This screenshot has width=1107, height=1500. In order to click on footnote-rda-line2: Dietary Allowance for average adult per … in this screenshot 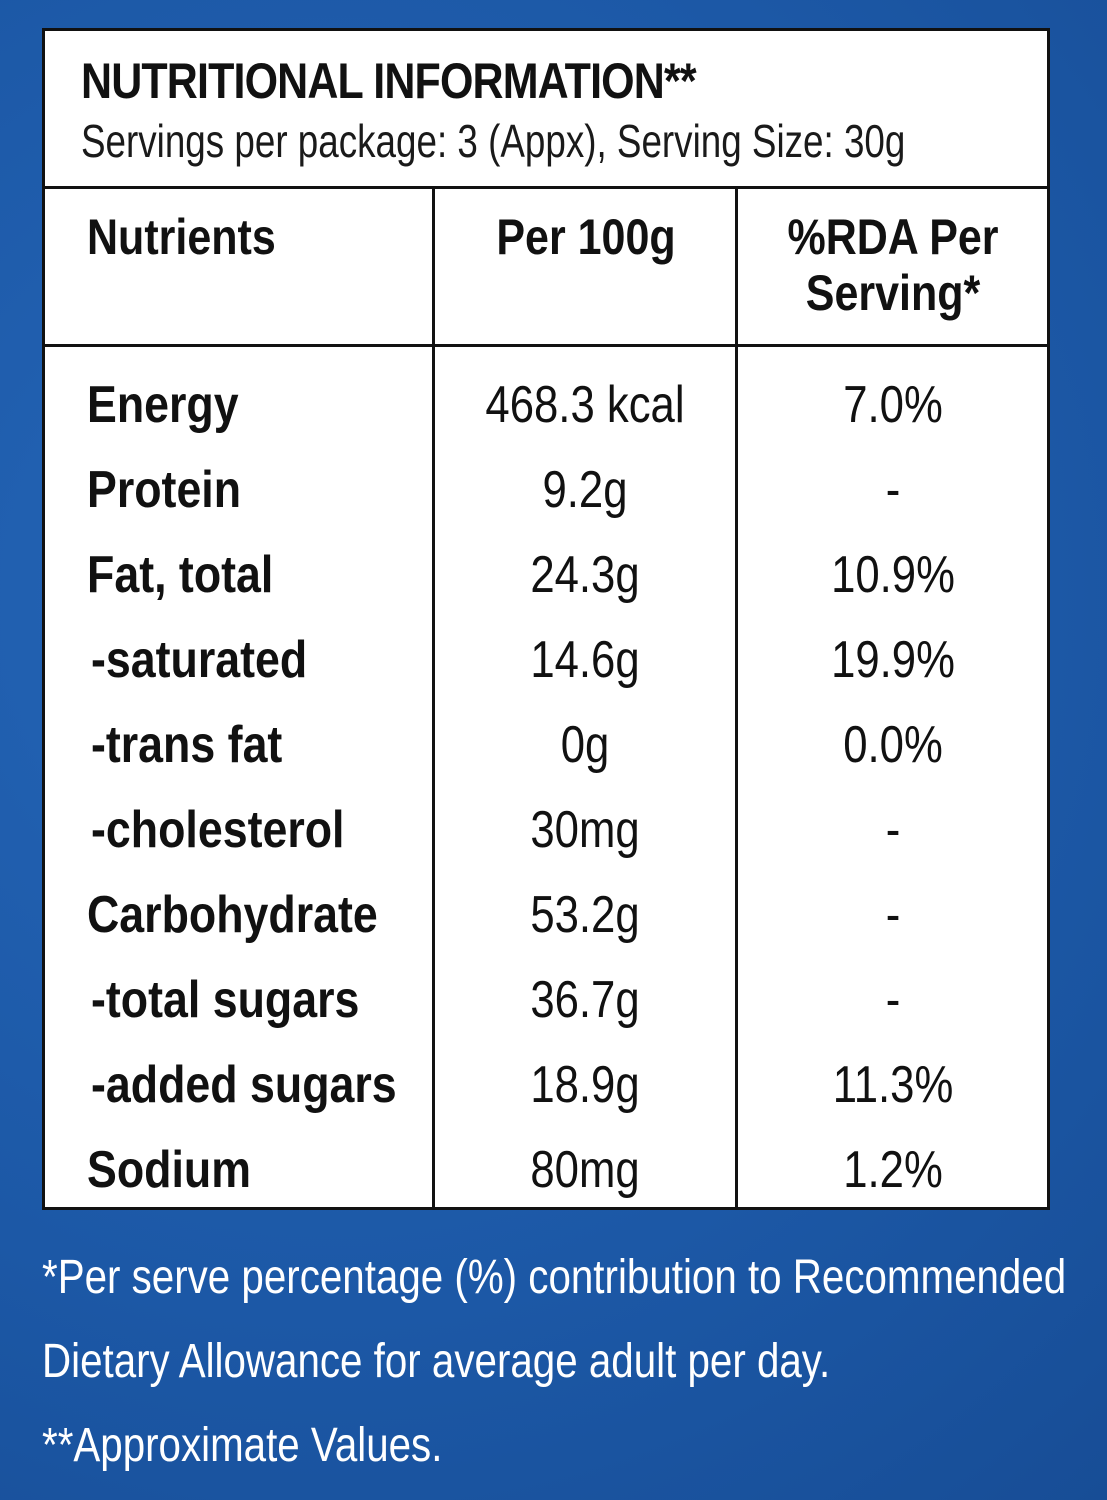, I will do `click(436, 1361)`.